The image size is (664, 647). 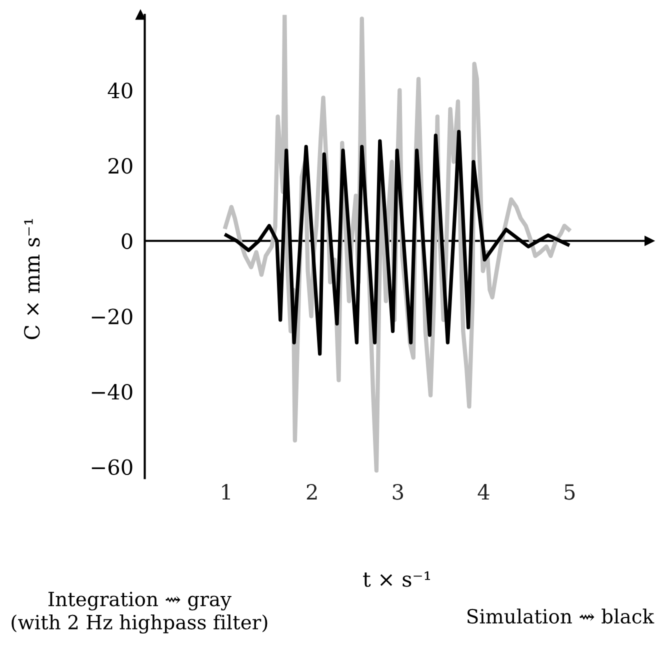 What do you see at coordinates (569, 492) in the screenshot?
I see `x-tick-label: 5` at bounding box center [569, 492].